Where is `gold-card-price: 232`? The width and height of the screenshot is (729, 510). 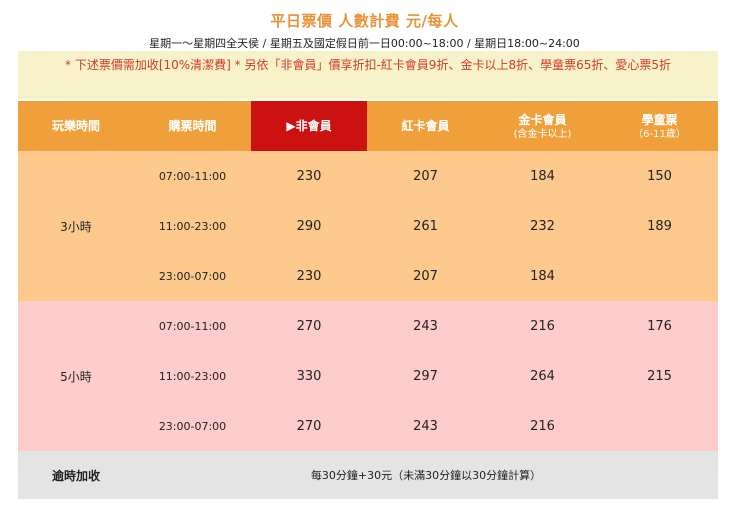 gold-card-price: 232 is located at coordinates (542, 226).